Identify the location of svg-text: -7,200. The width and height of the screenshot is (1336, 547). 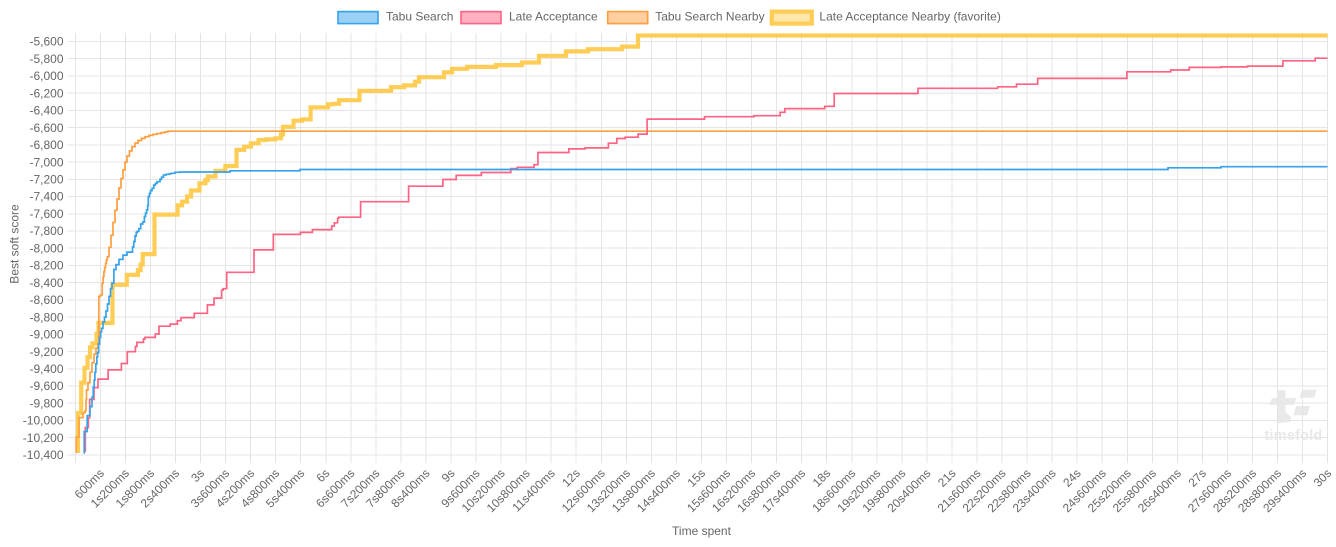
(46, 180).